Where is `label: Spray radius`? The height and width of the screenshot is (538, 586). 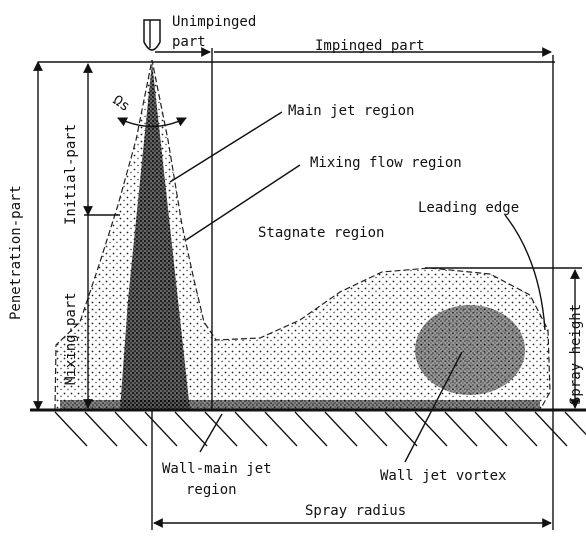
label: Spray radius is located at coordinates (355, 511).